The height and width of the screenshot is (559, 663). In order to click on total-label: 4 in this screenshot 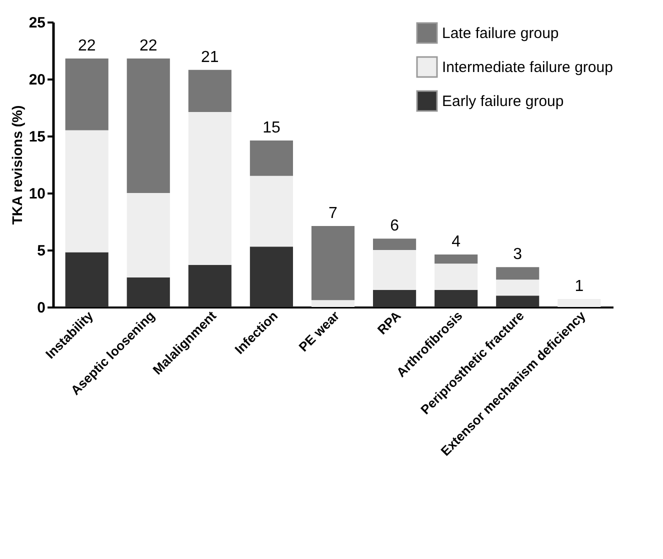, I will do `click(456, 242)`.